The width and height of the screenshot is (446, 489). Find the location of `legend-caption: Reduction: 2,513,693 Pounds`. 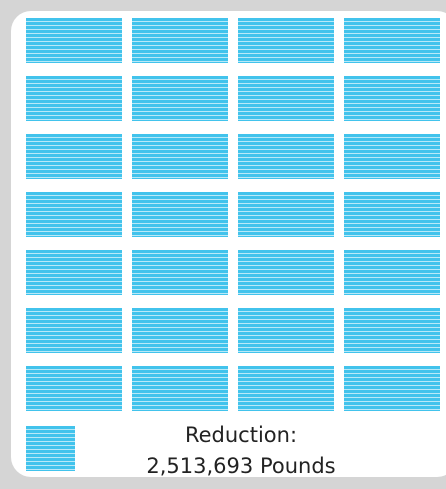

legend-caption: Reduction: 2,513,693 Pounds is located at coordinates (241, 451).